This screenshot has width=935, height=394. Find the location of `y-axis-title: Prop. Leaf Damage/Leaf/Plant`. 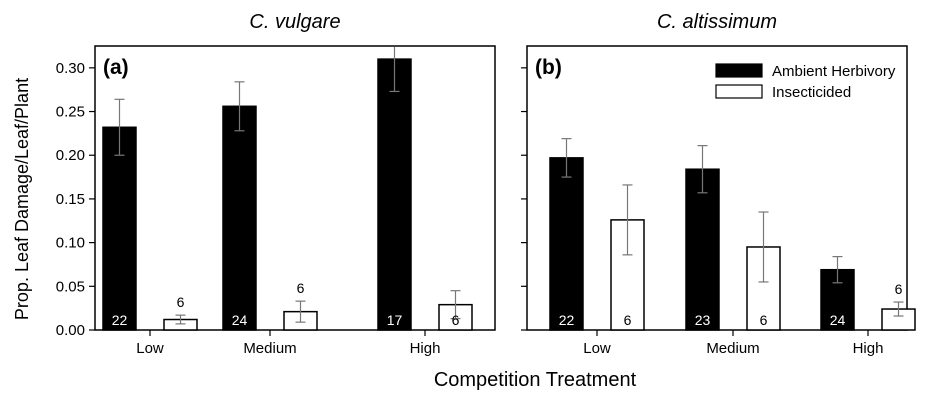

y-axis-title: Prop. Leaf Damage/Leaf/Plant is located at coordinates (22, 199).